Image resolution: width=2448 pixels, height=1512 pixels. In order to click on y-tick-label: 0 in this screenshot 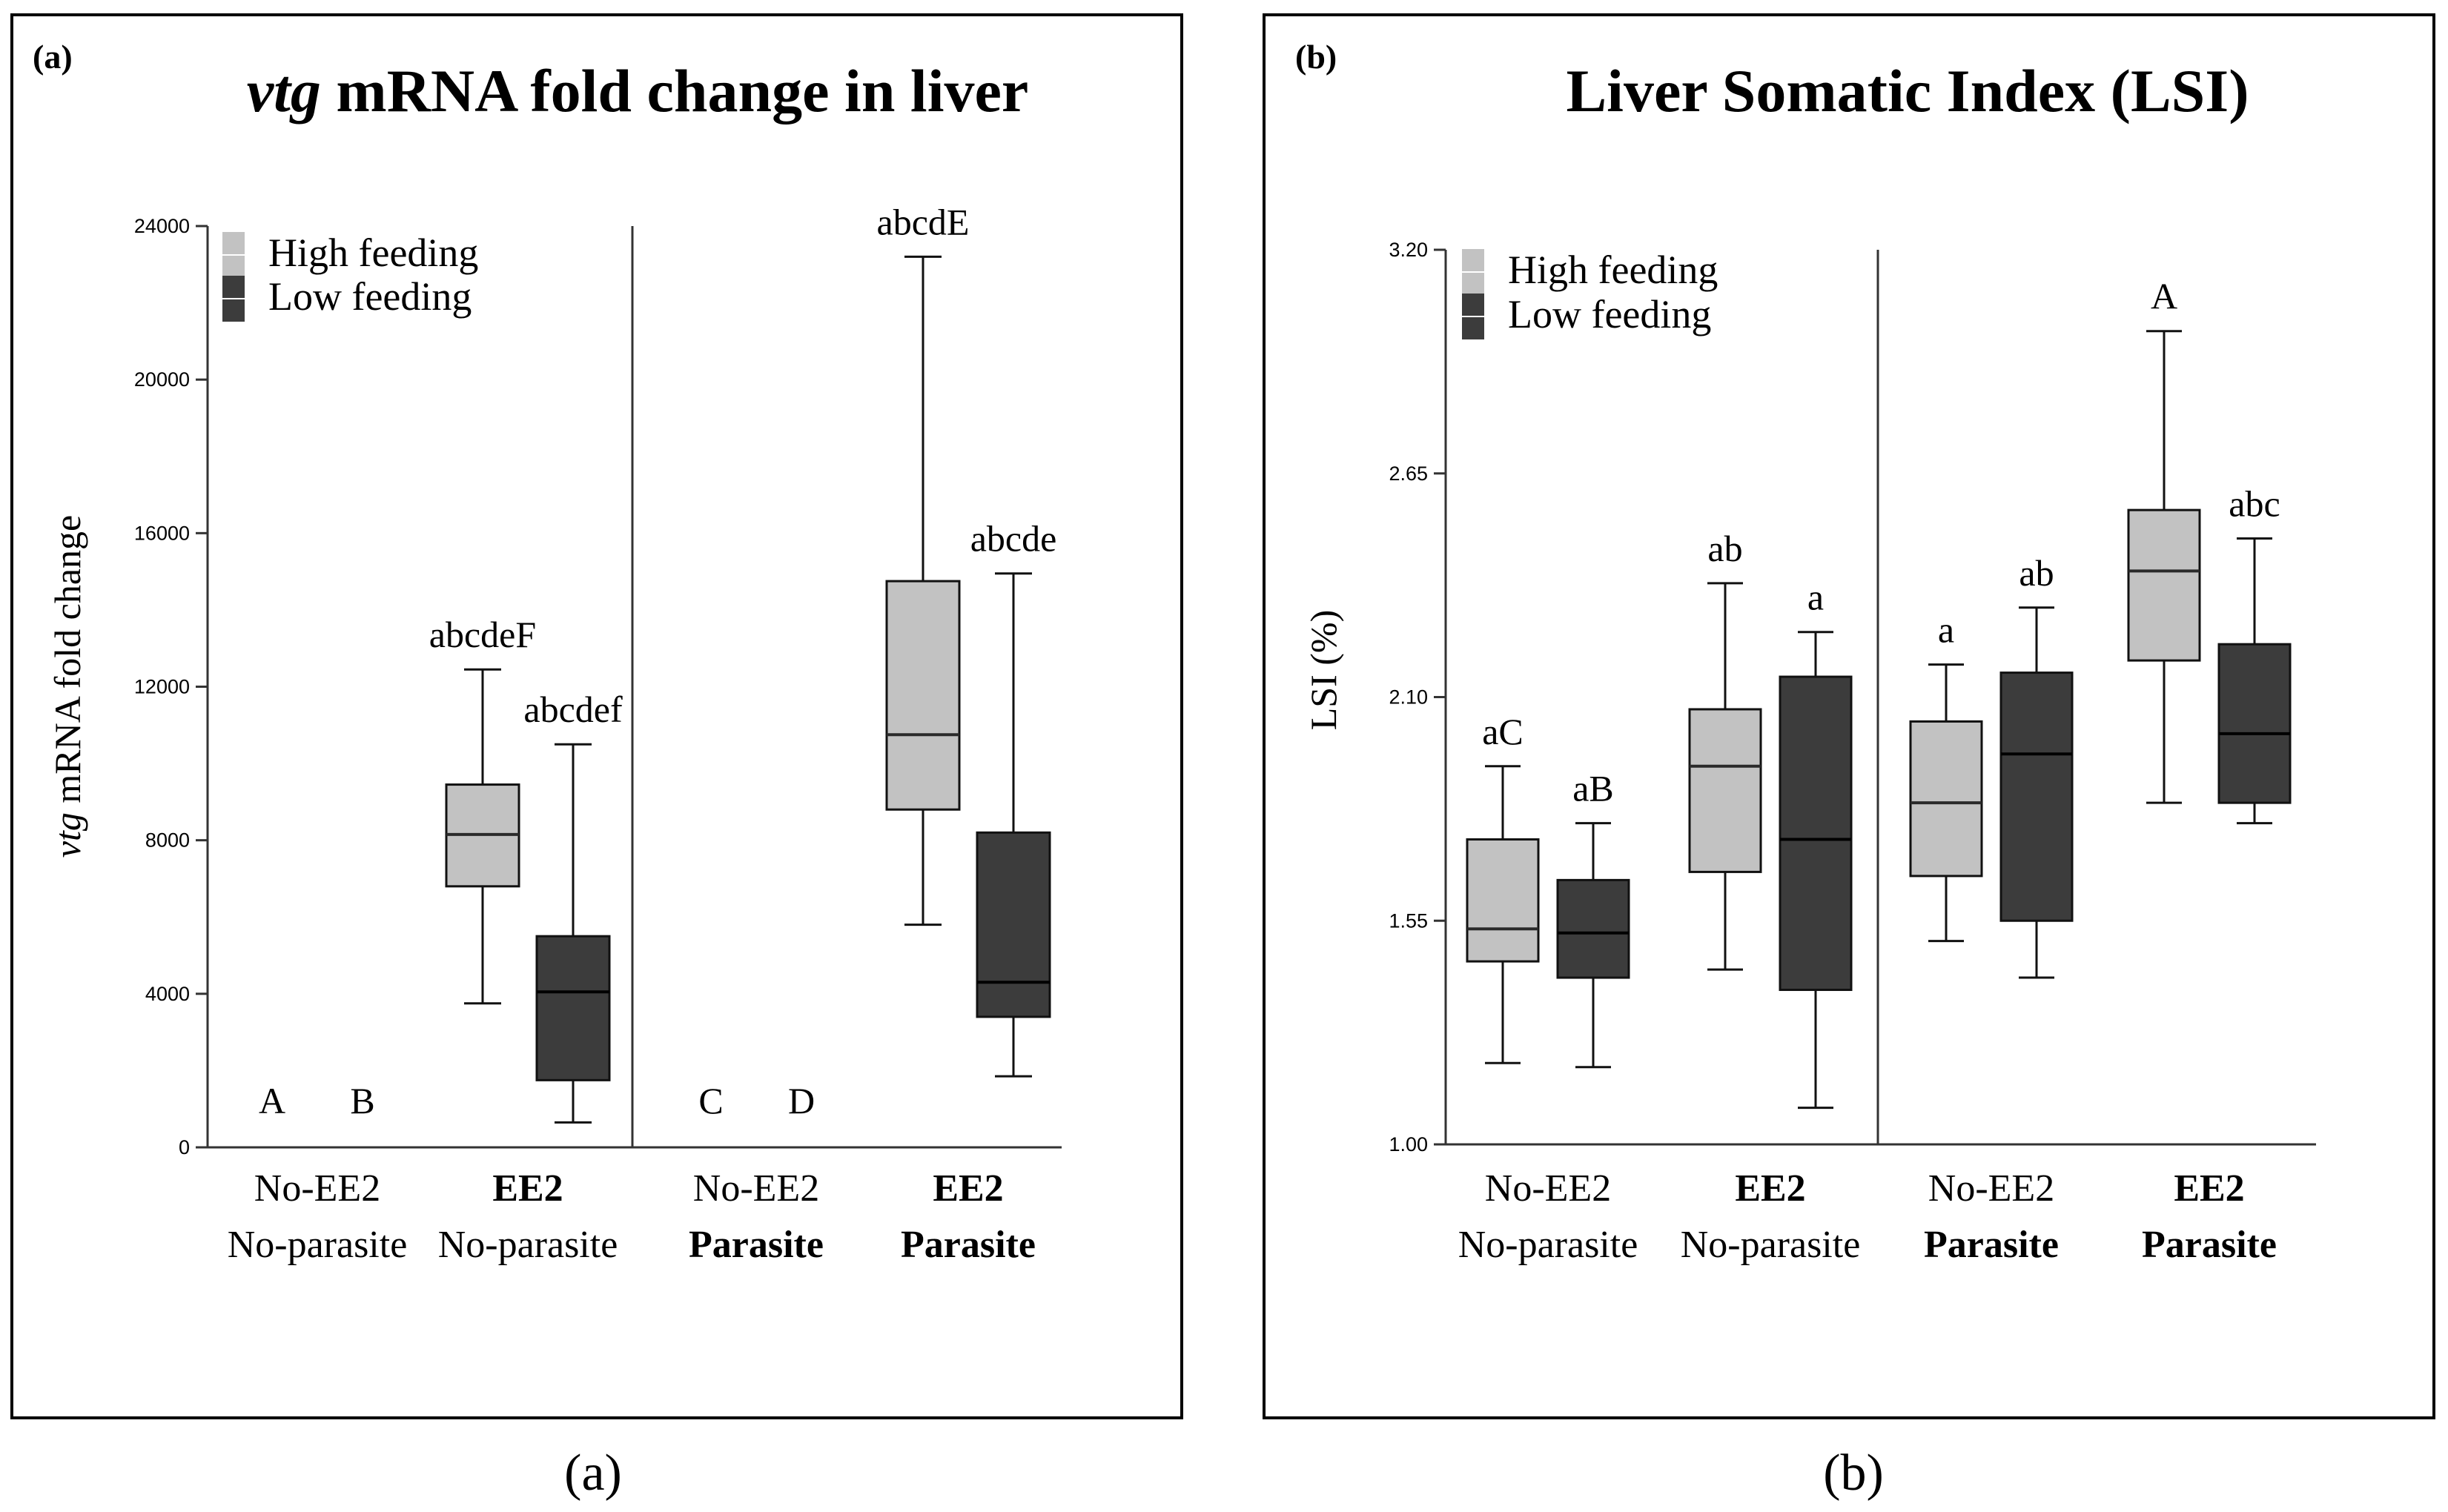, I will do `click(185, 1147)`.